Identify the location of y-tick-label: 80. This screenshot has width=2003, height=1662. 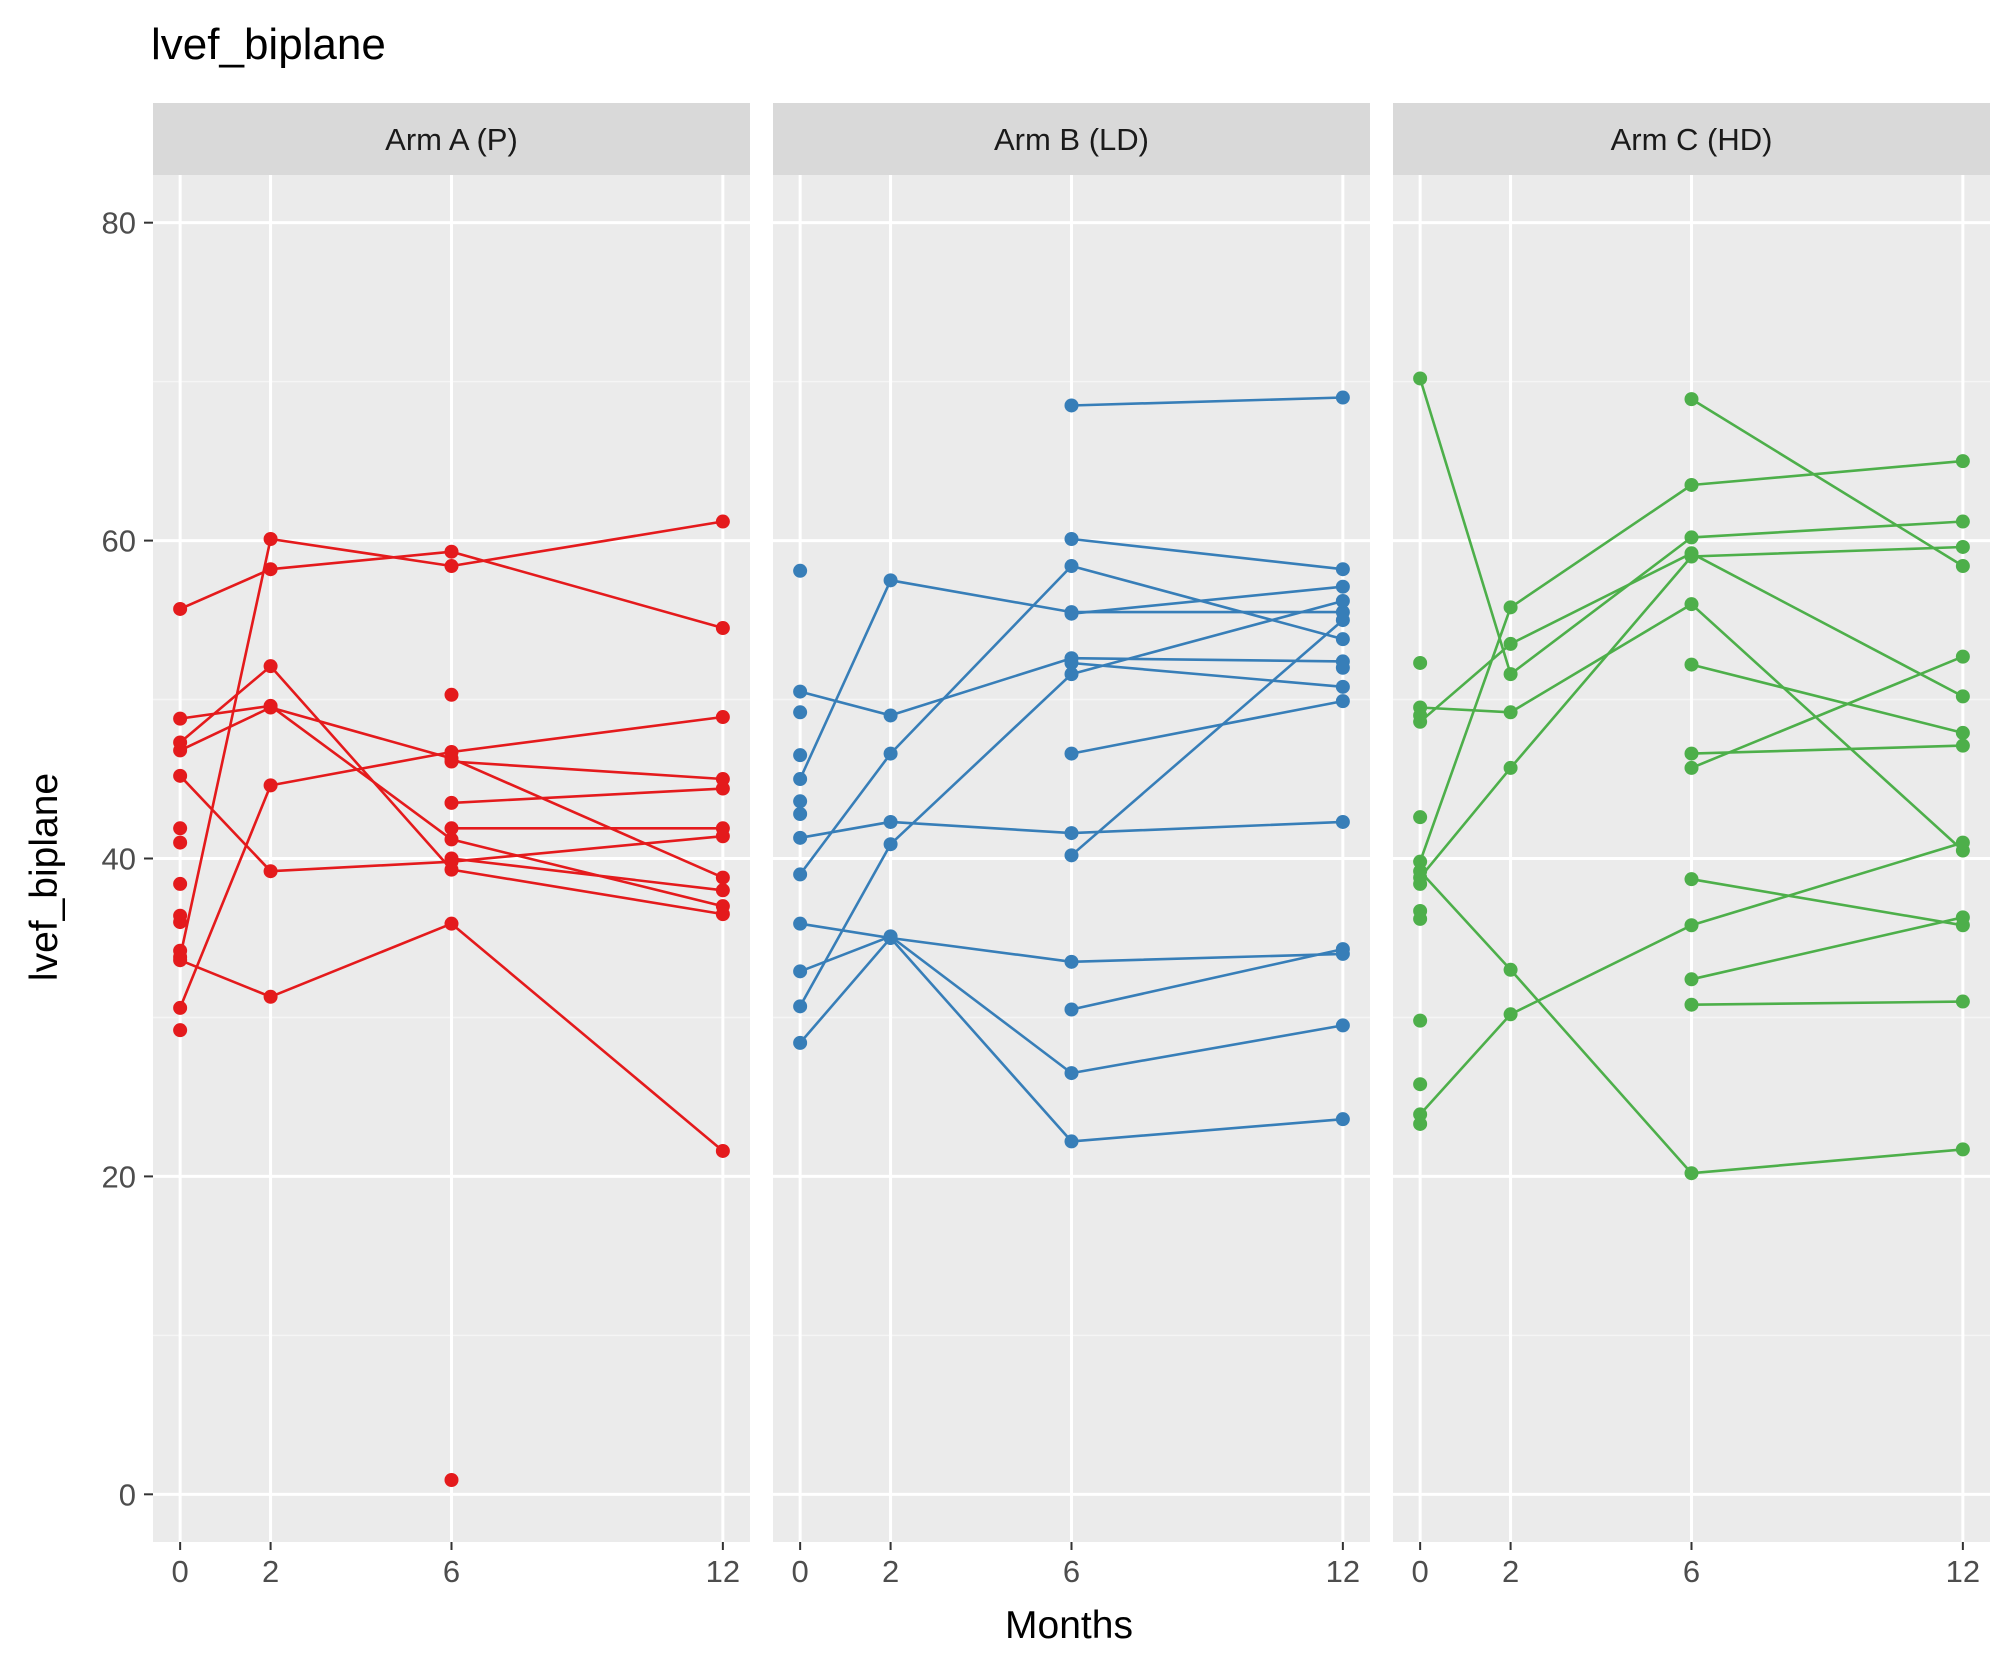
(119, 223).